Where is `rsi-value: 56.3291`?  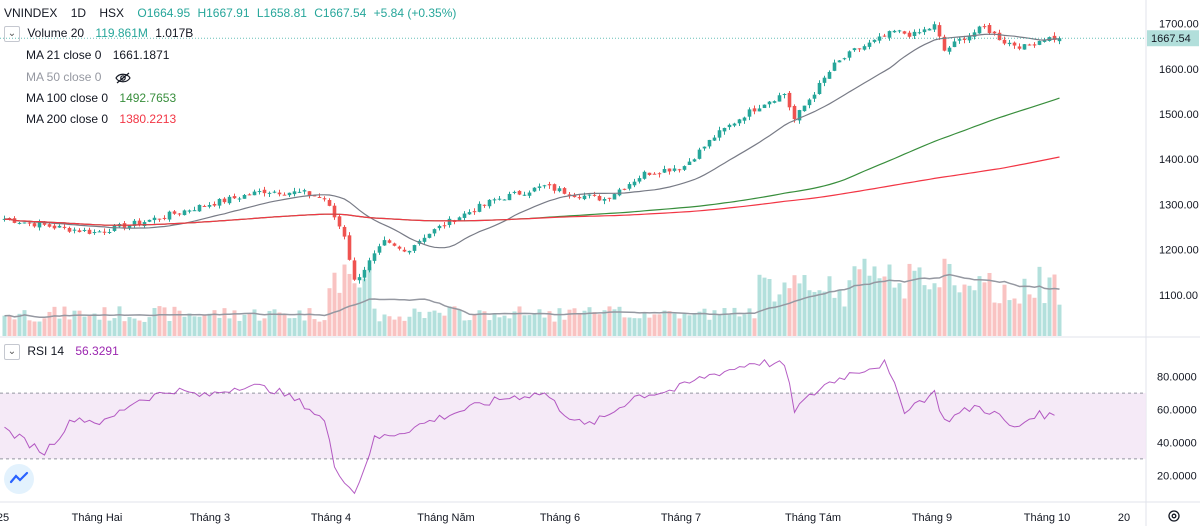
rsi-value: 56.3291 is located at coordinates (97, 351).